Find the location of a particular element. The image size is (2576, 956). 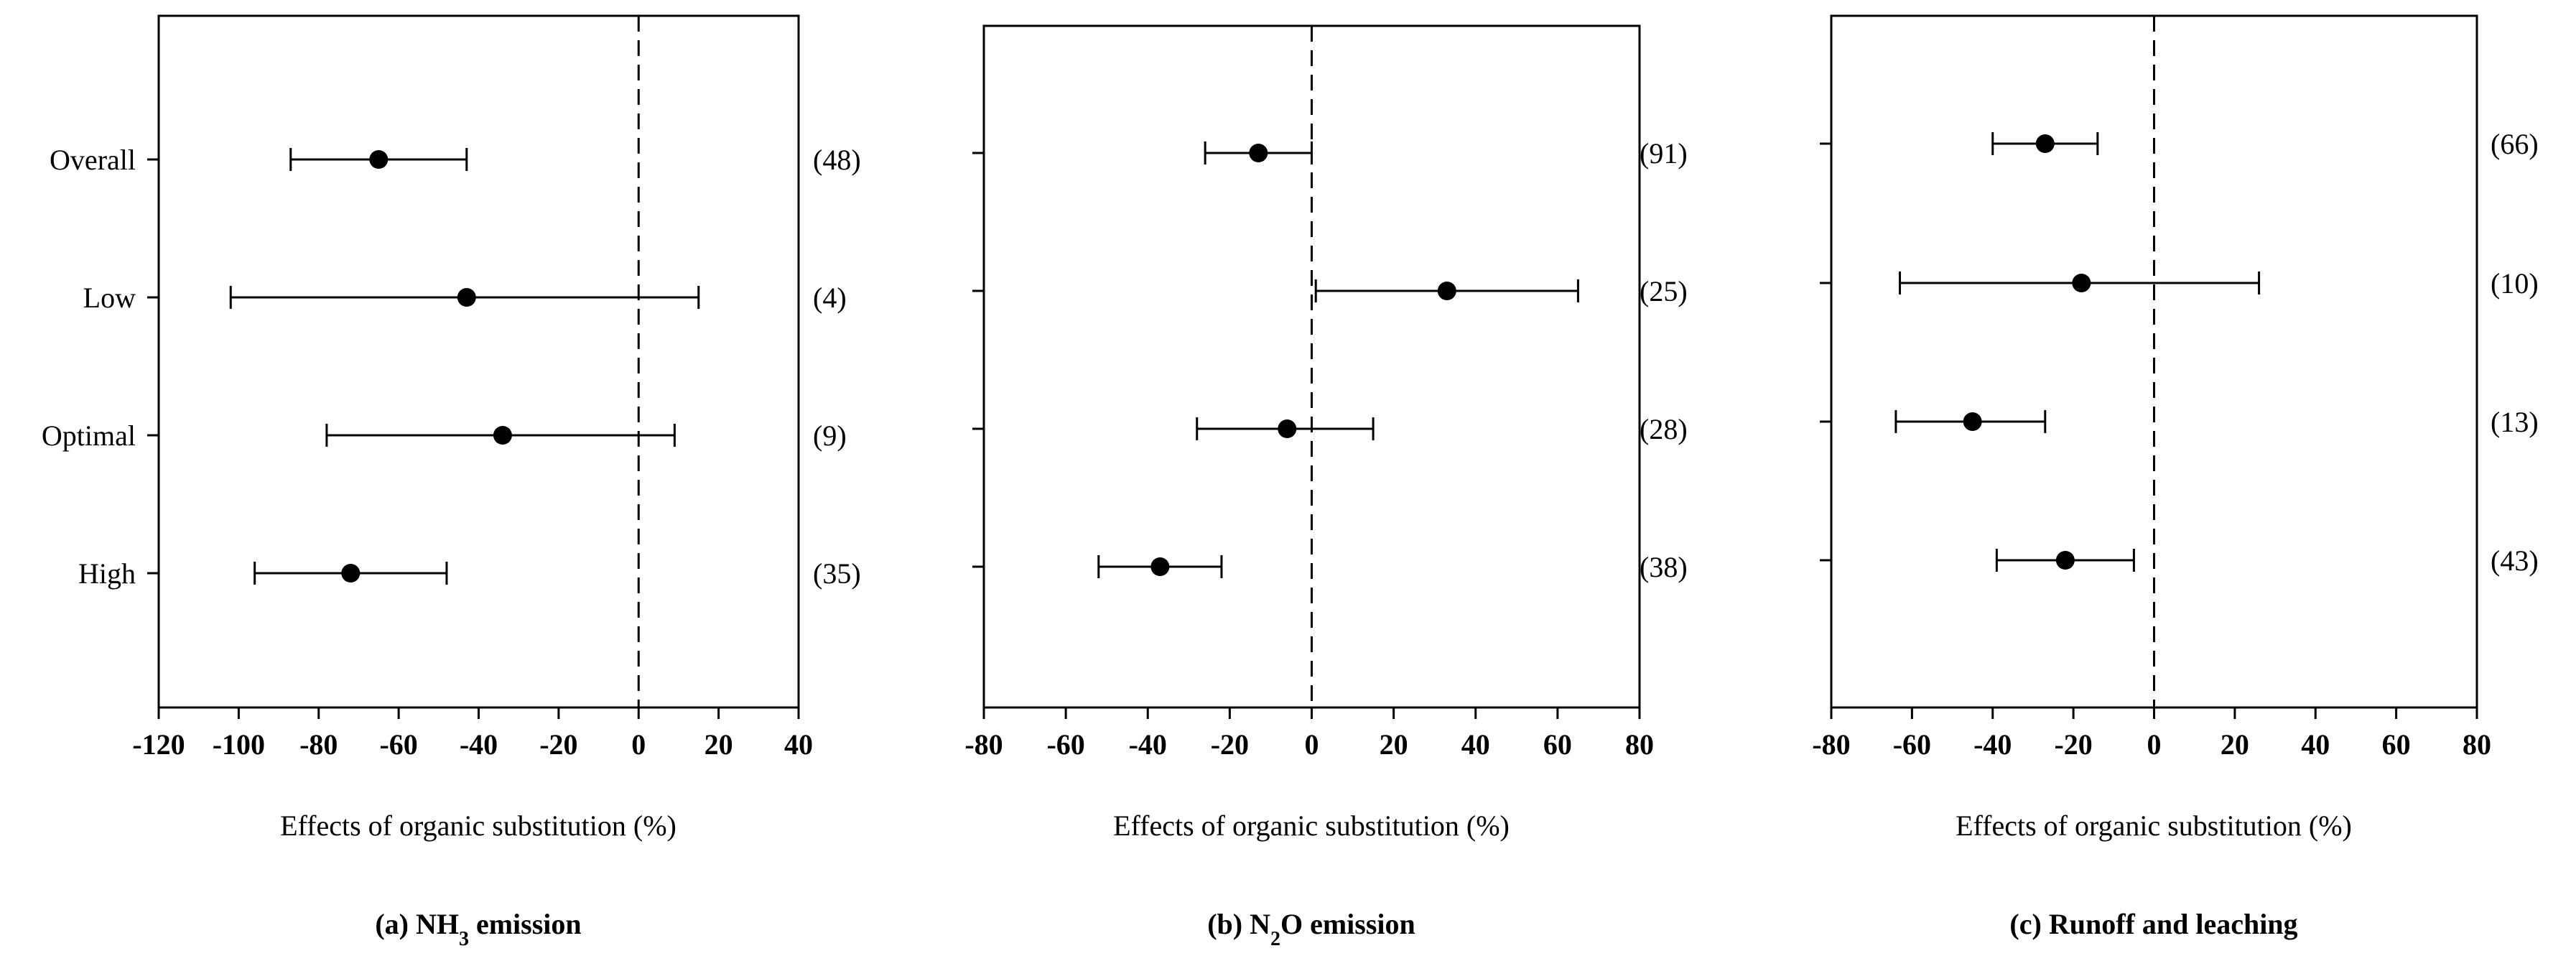

sample-count-label: (28) is located at coordinates (1664, 429).